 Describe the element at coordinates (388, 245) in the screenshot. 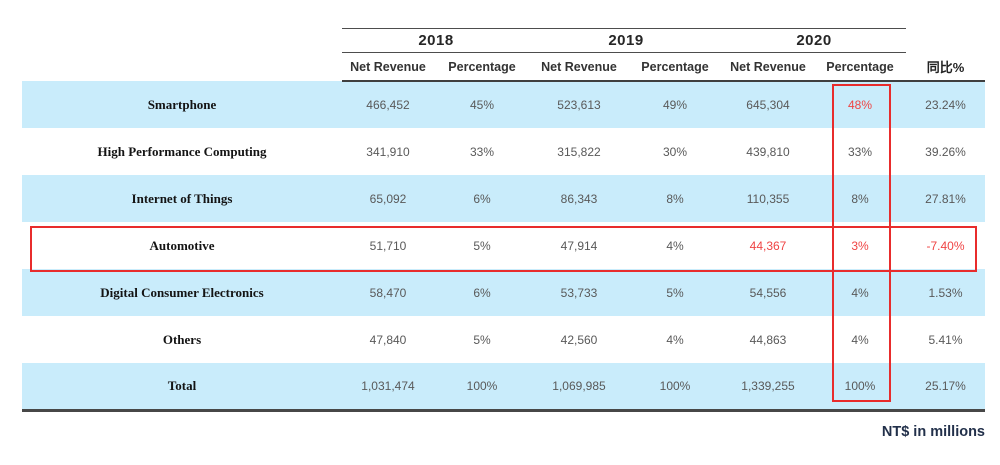

I see `table-cell: 51,710` at that location.